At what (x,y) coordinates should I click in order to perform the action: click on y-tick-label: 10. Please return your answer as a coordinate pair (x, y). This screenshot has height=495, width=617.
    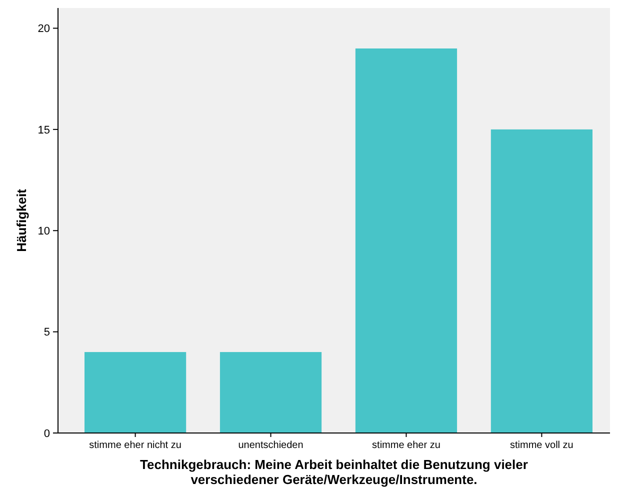
    Looking at the image, I should click on (44, 231).